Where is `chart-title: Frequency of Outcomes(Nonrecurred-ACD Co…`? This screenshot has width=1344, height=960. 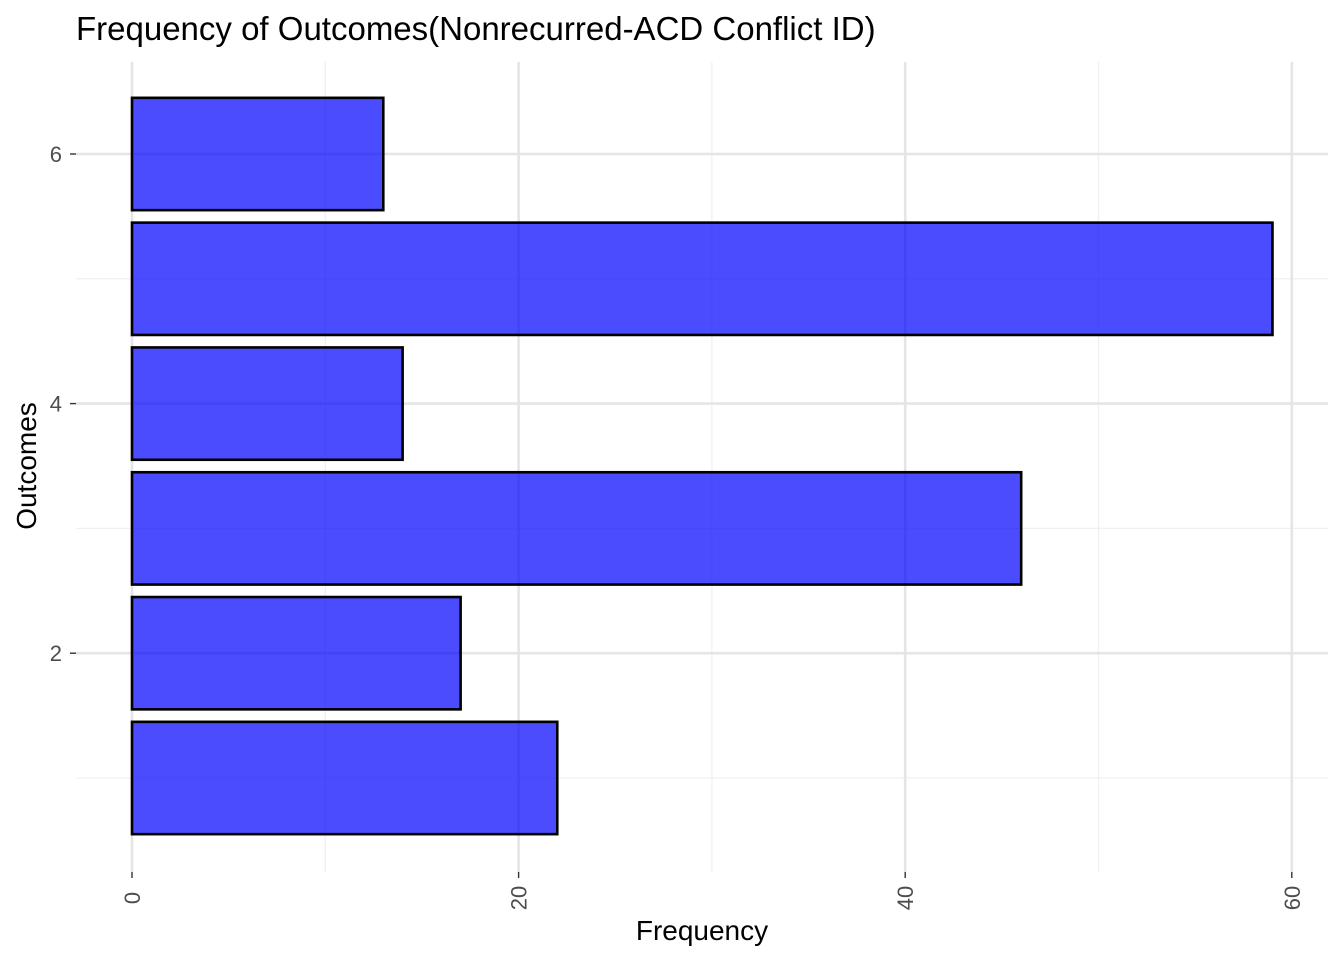 chart-title: Frequency of Outcomes(Nonrecurred-ACD Co… is located at coordinates (476, 28).